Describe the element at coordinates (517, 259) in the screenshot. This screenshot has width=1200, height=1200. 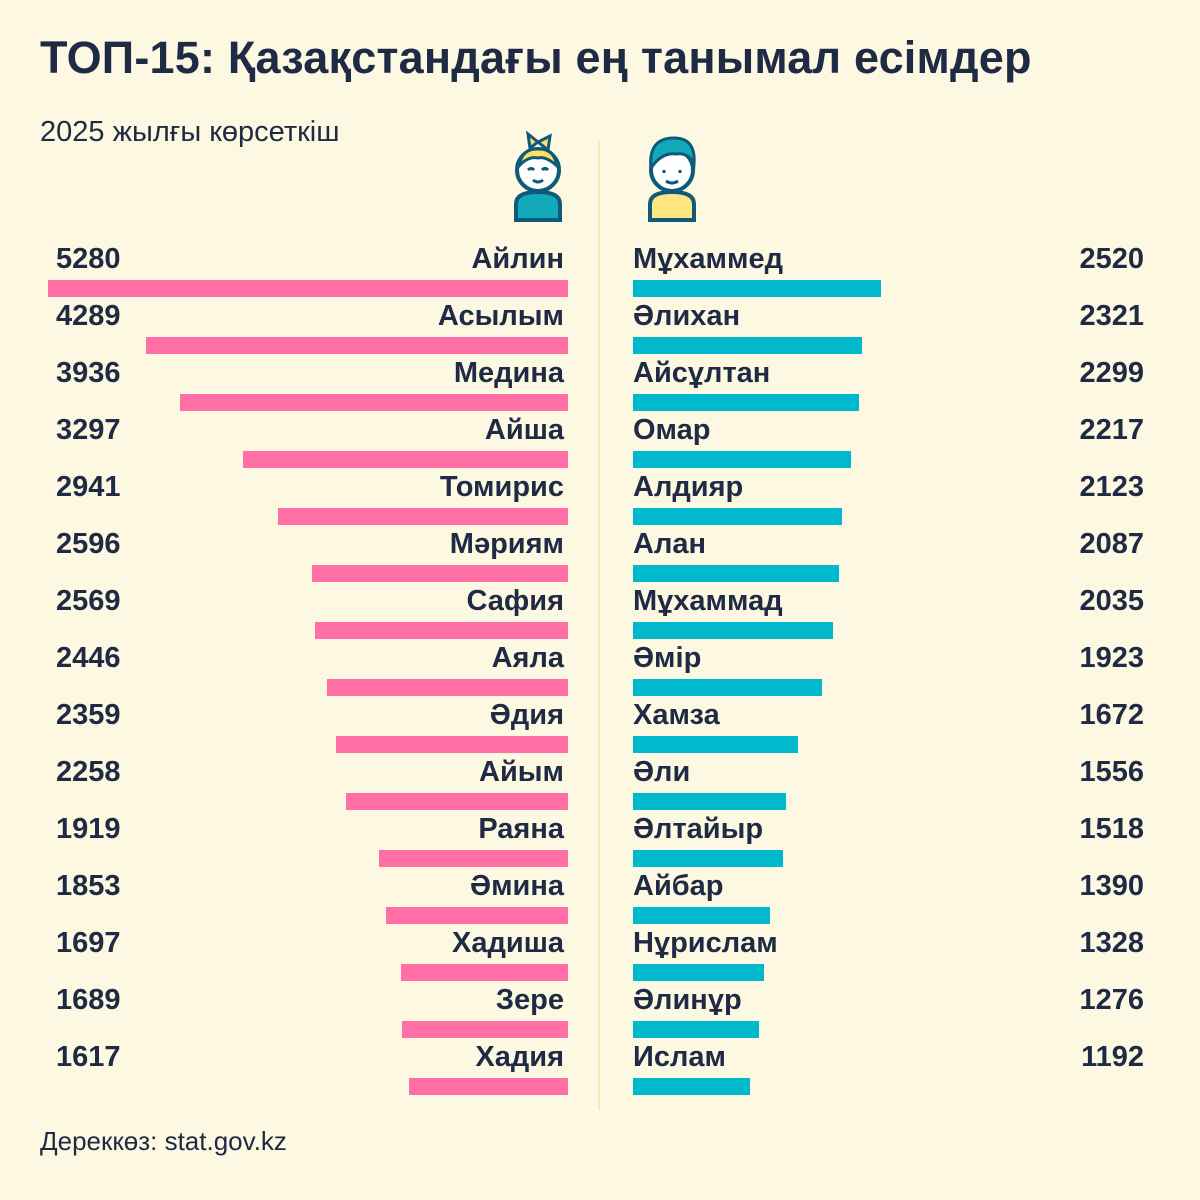
I see `girl-name-label: Айлин` at that location.